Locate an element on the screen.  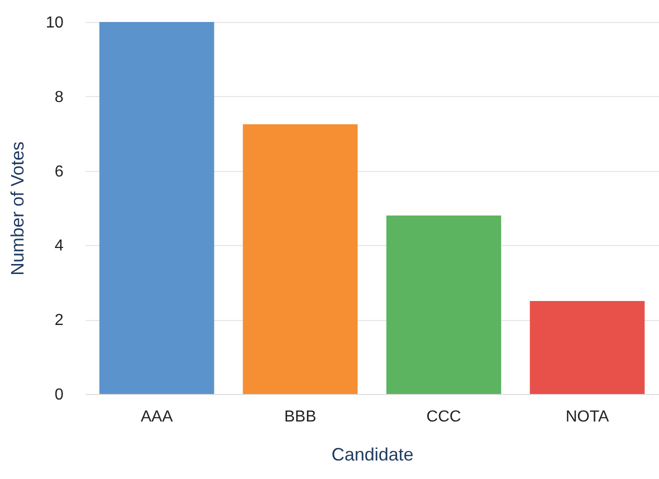
y-tick-label: 4 is located at coordinates (59, 246).